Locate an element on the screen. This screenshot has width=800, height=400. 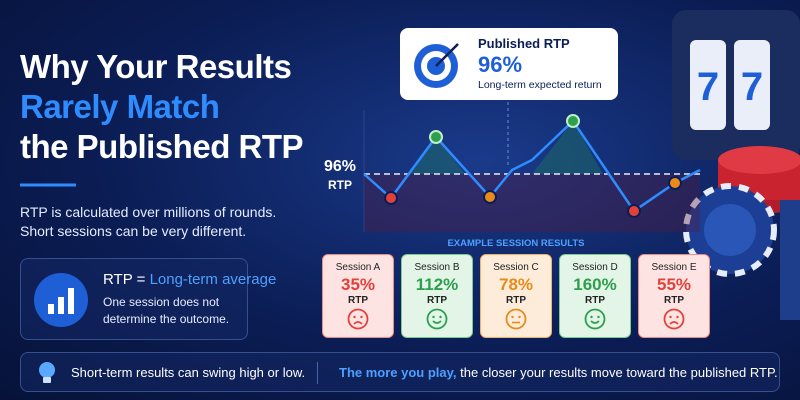
reference-label: RTP is located at coordinates (340, 185).